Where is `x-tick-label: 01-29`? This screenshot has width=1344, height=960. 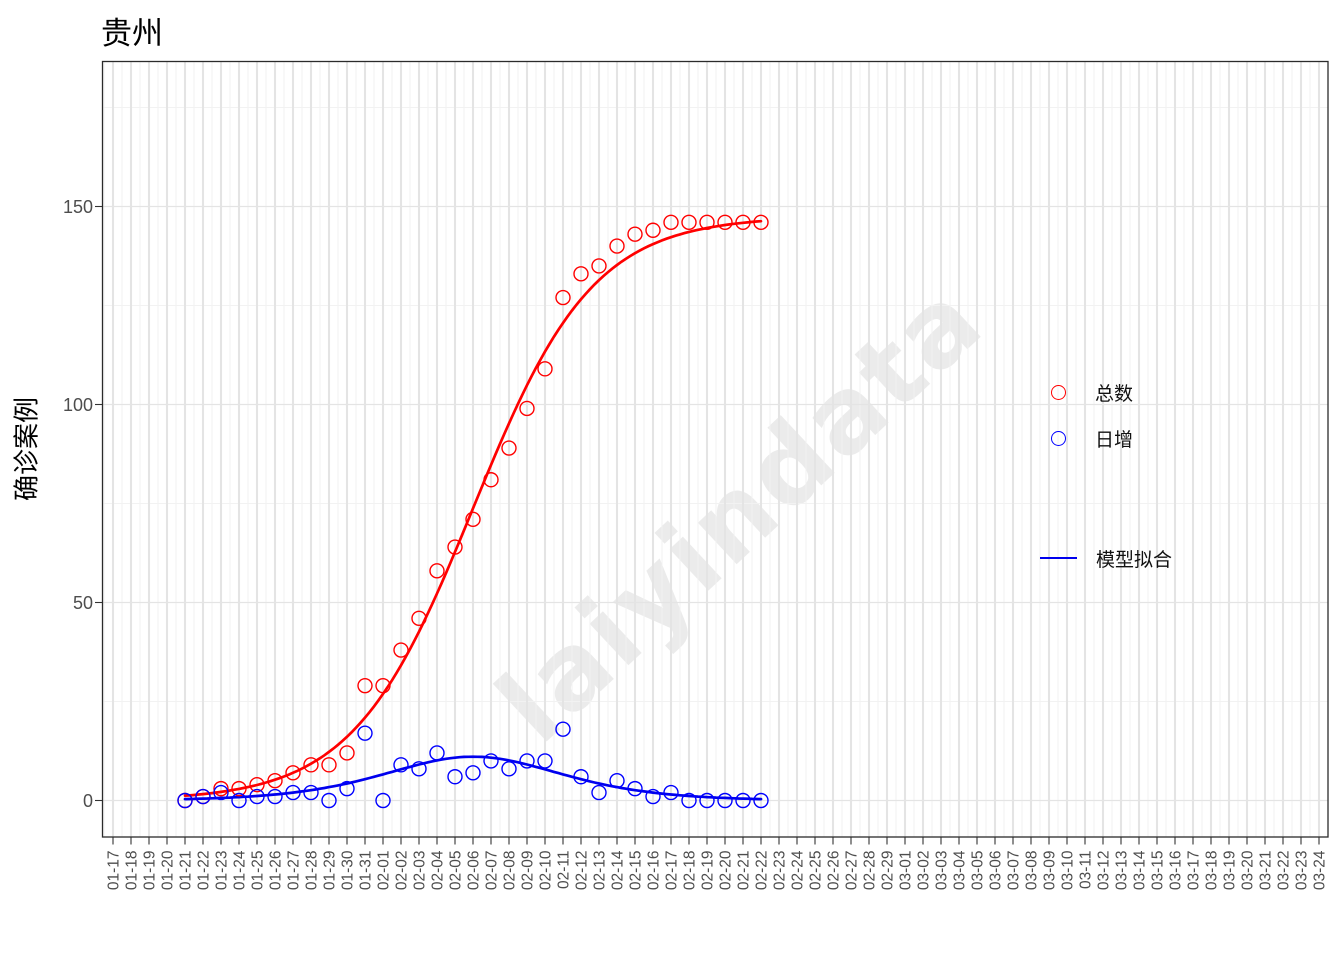 x-tick-label: 01-29 is located at coordinates (330, 871).